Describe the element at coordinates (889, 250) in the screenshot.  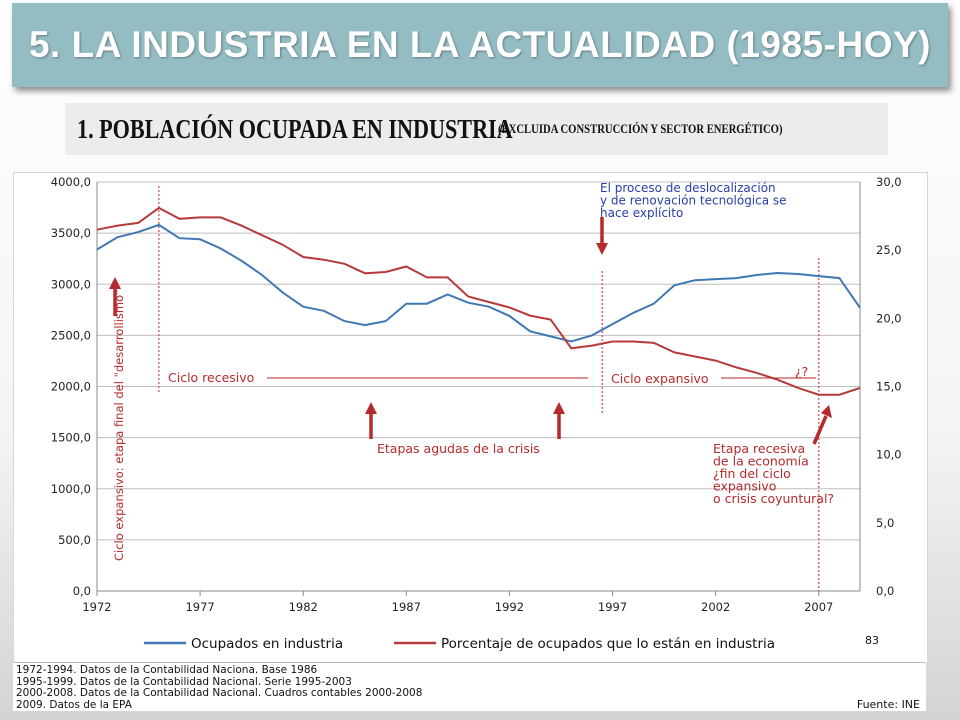
I see `y-right-tick-label: 25,0` at that location.